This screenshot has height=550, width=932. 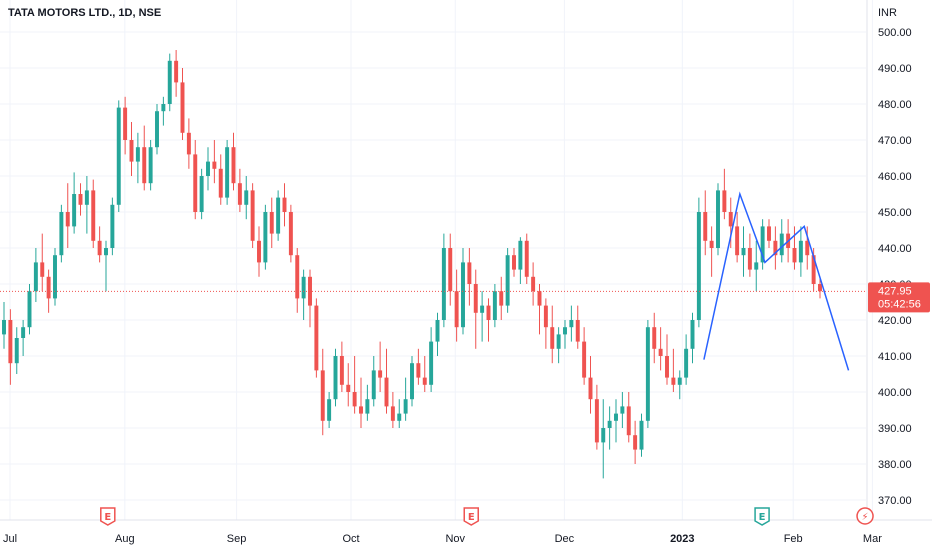 What do you see at coordinates (895, 501) in the screenshot?
I see `y-tick-label: 370.00` at bounding box center [895, 501].